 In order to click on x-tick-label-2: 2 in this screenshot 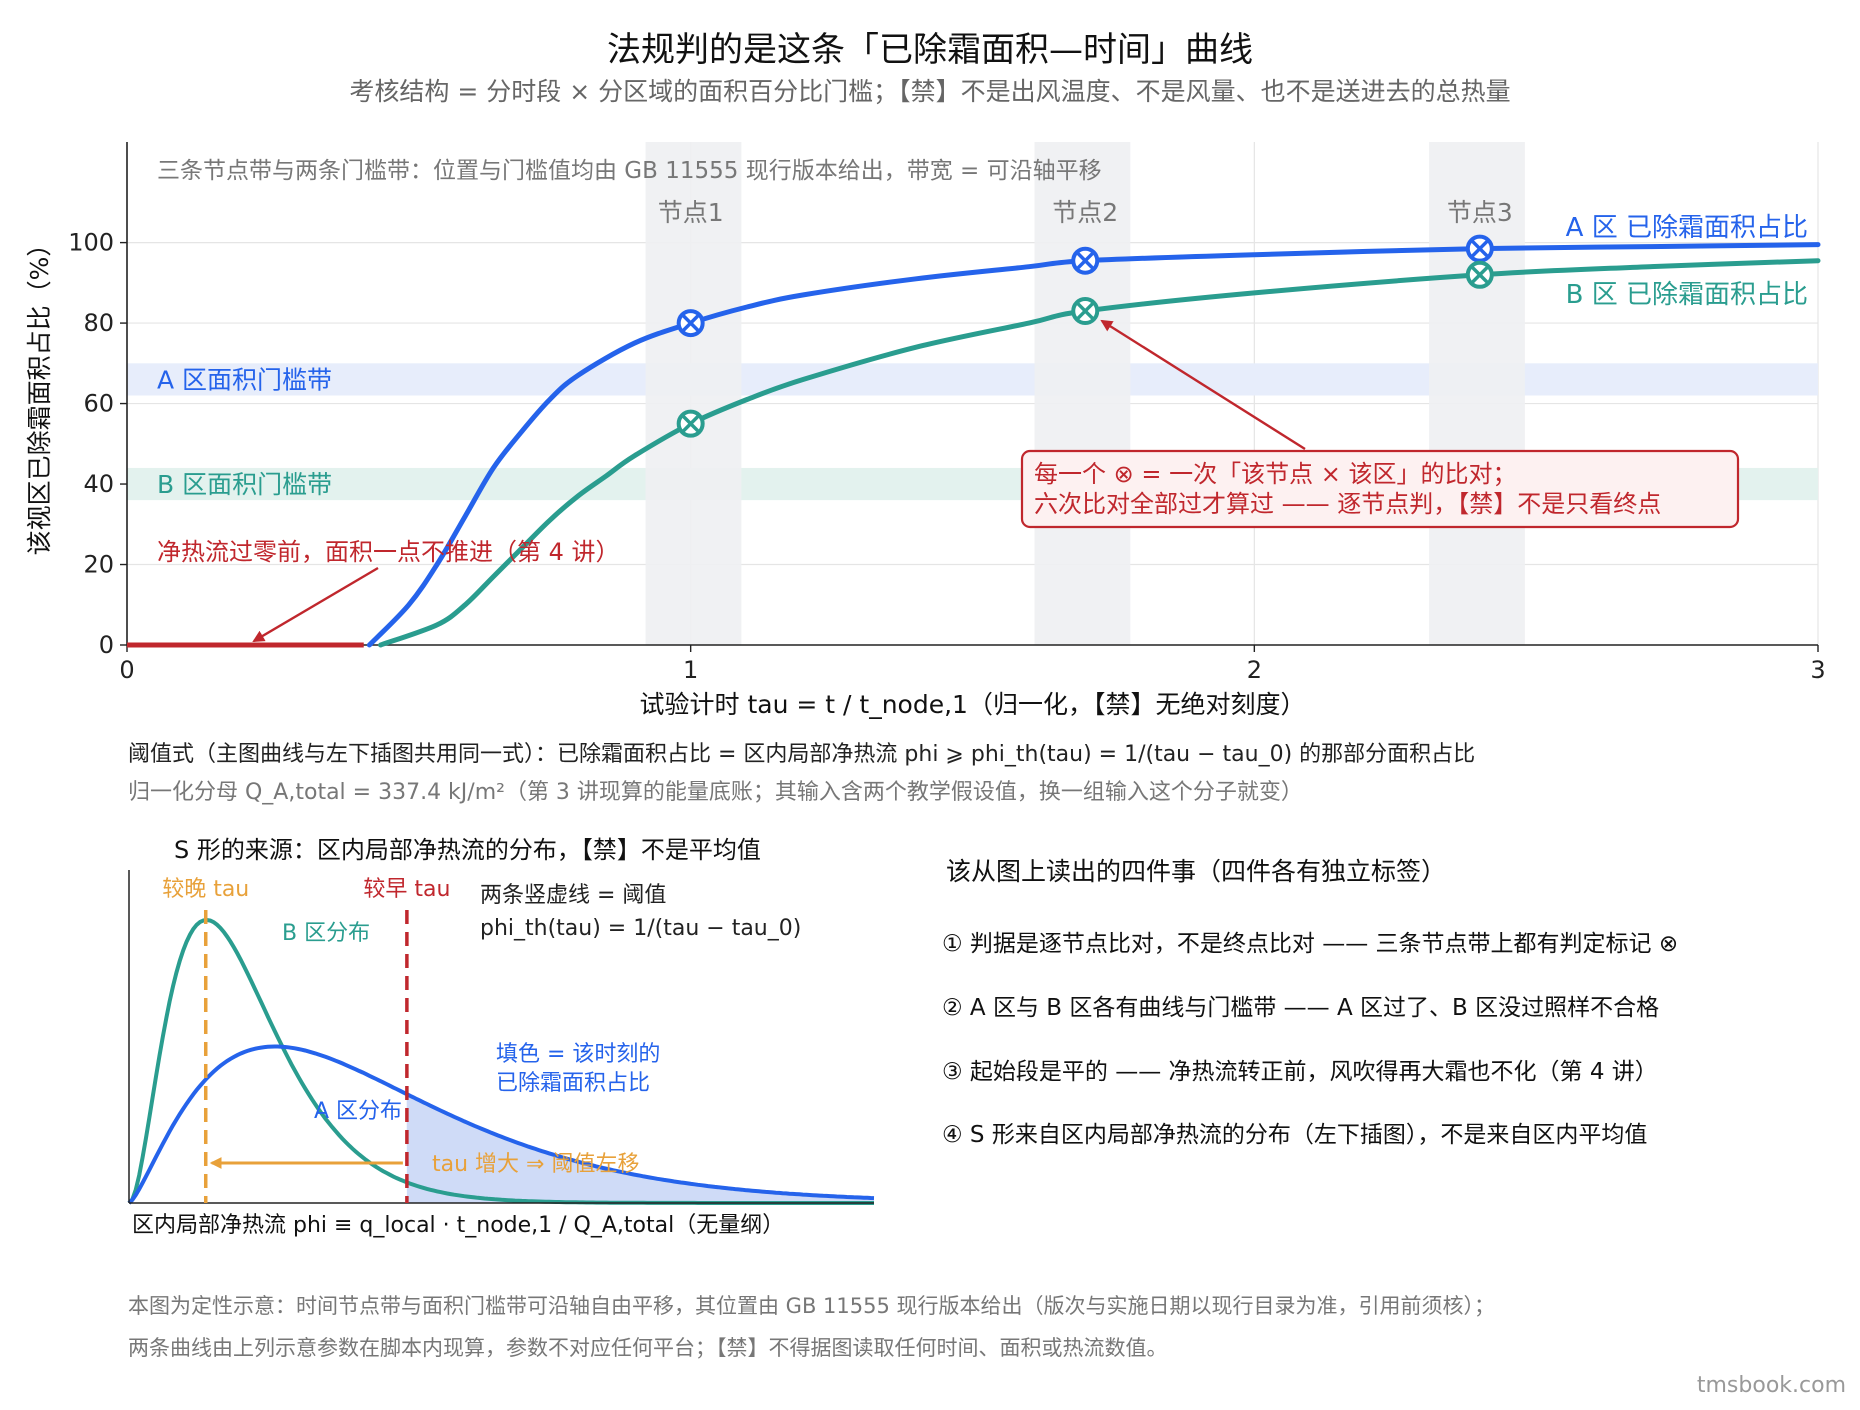, I will do `click(1254, 670)`.